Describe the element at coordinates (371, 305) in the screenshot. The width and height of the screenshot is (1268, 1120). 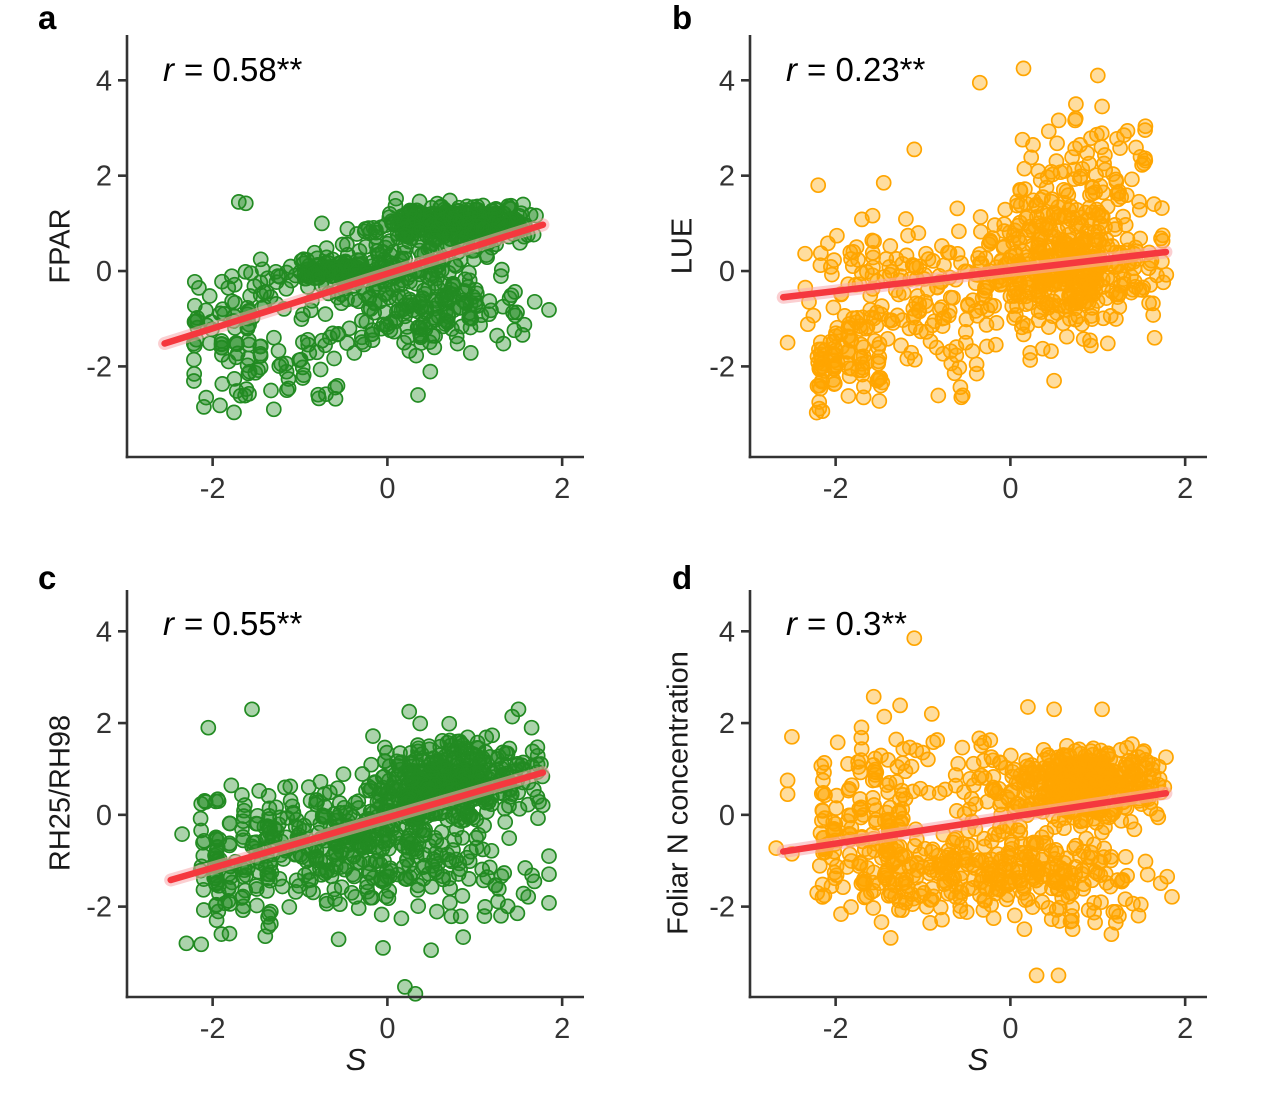
I see `points-group` at that location.